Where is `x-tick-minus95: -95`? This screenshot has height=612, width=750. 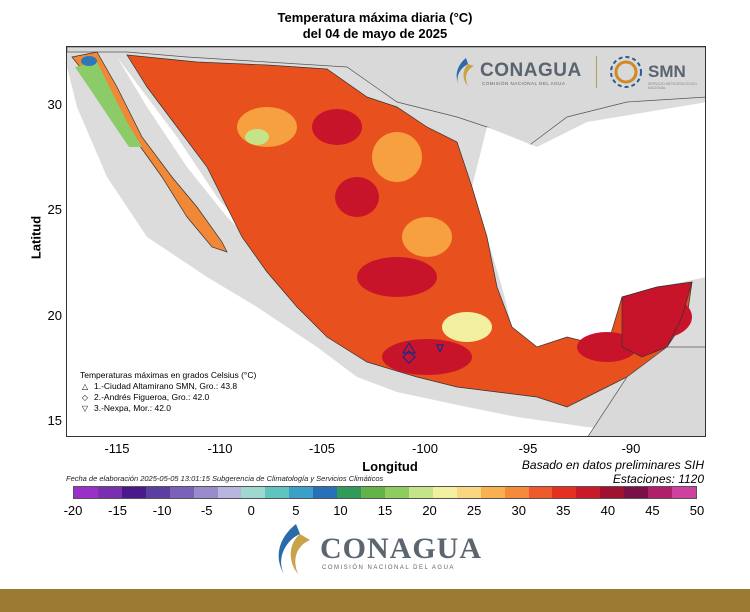 x-tick-minus95: -95 is located at coordinates (528, 448).